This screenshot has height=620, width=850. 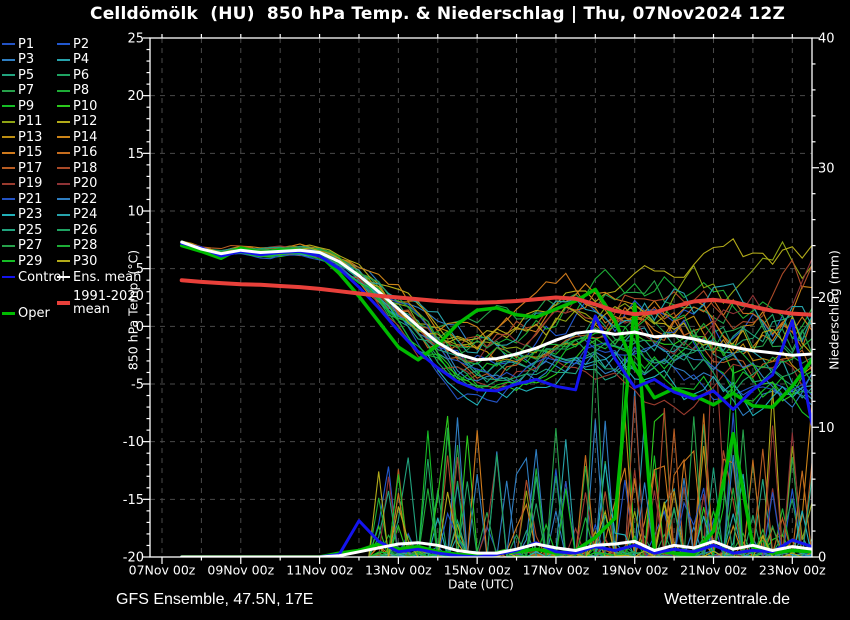 I want to click on x-tick-label: 15Nov 00z, so click(x=477, y=570).